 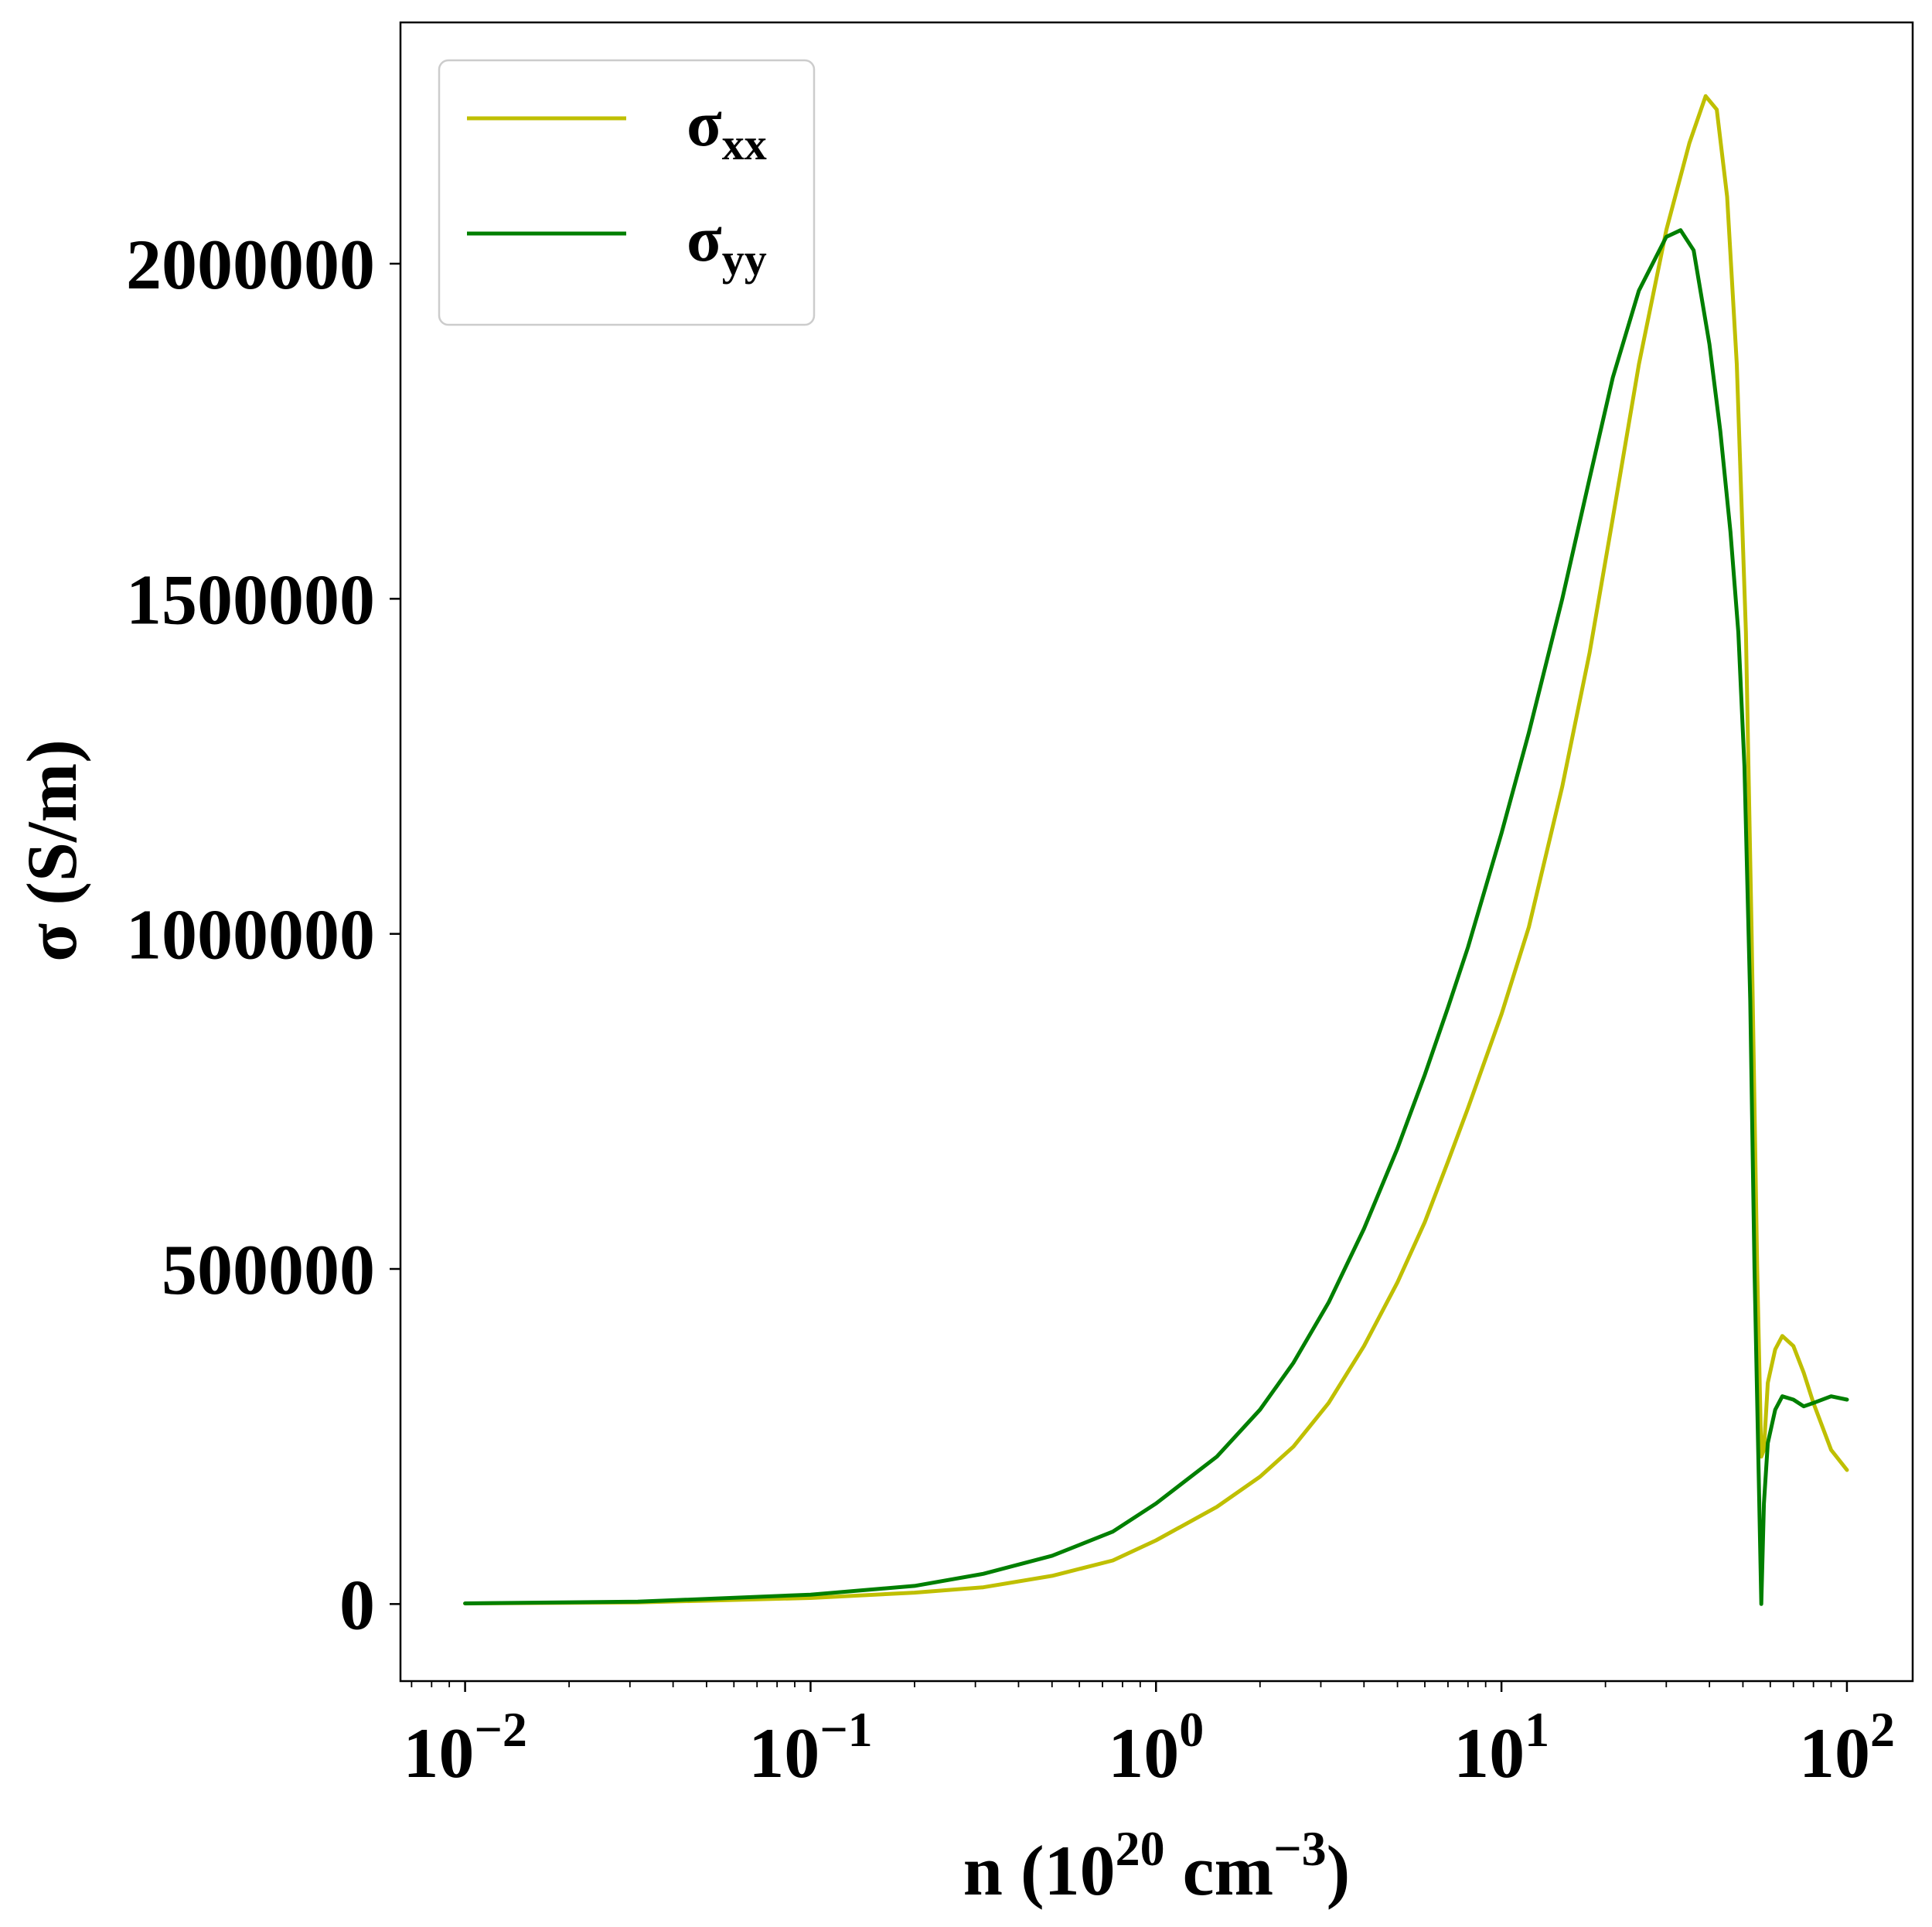 I want to click on legend-label-sigma-xx: σxx, so click(x=727, y=128).